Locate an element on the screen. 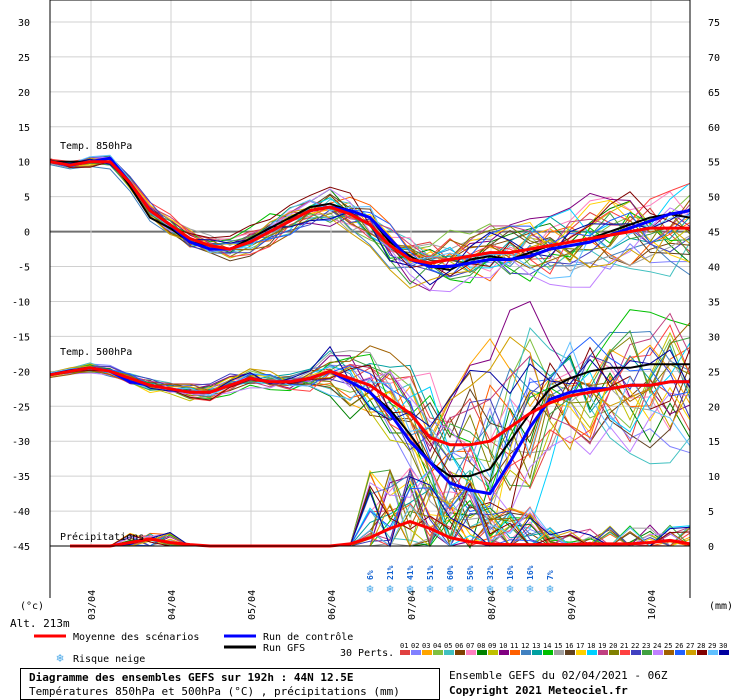 The height and width of the screenshot is (700, 740). y-left-tick-label: -25 is located at coordinates (21, 407).